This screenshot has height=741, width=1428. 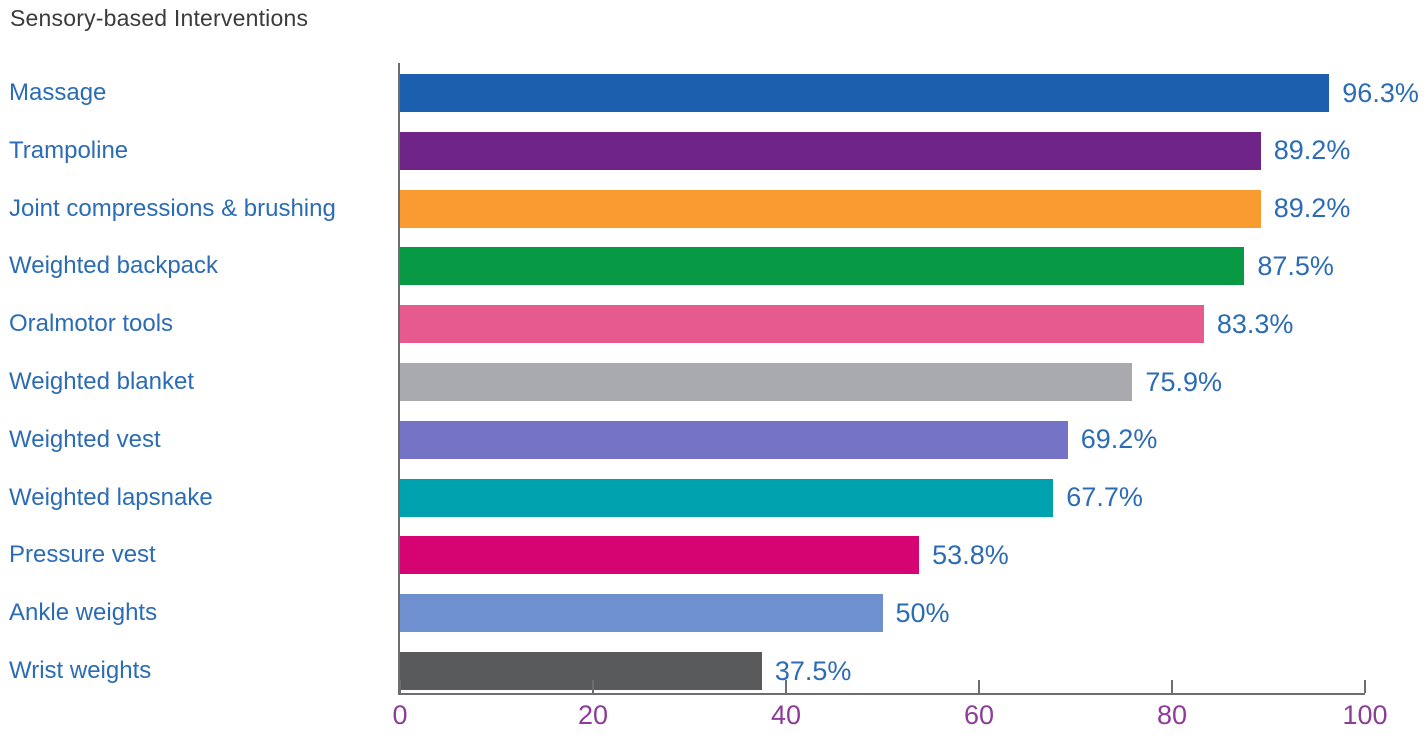 I want to click on bar-row: 75.9%, so click(x=882, y=382).